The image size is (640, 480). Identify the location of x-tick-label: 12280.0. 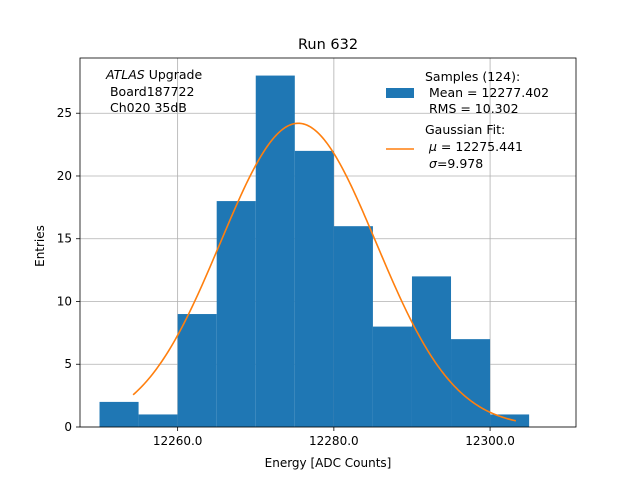
(334, 441).